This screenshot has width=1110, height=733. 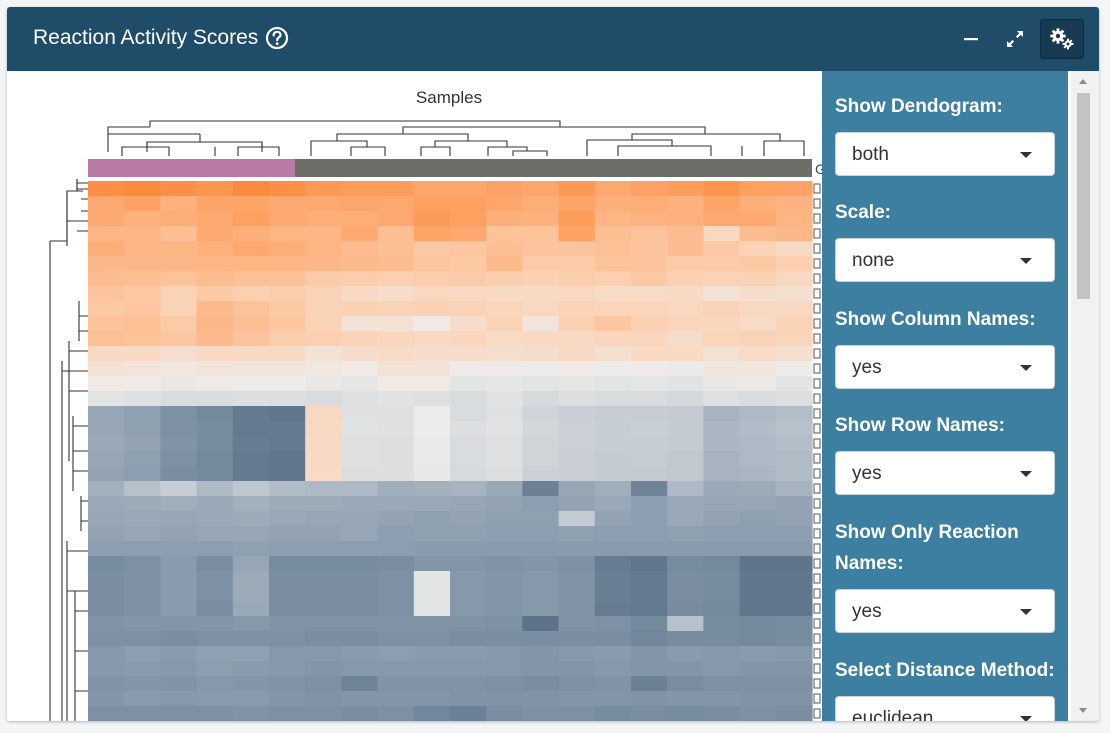 I want to click on scroll-up-arrow-icon, so click(x=1083, y=81).